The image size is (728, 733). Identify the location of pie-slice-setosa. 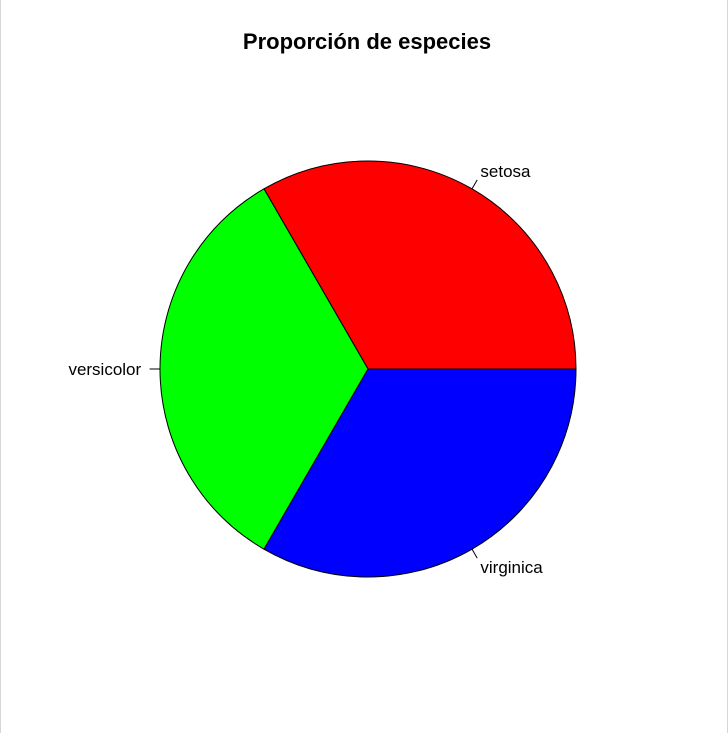
(420, 265).